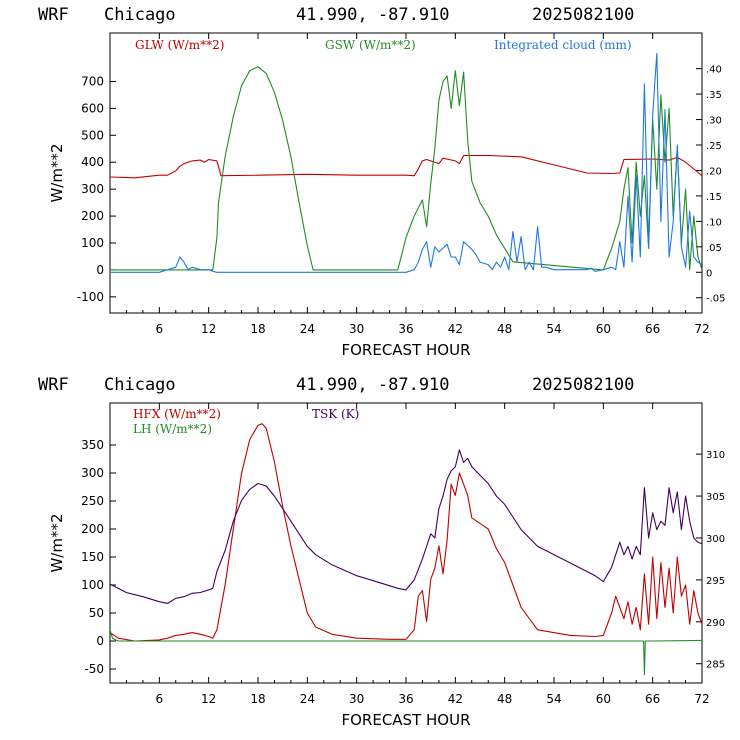 This screenshot has width=740, height=740. Describe the element at coordinates (715, 455) in the screenshot. I see `y2-tick-label: 310` at that location.